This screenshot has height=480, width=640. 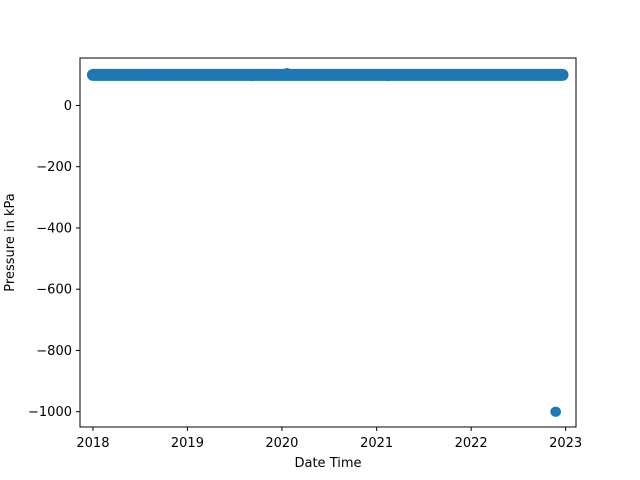 What do you see at coordinates (10, 242) in the screenshot?
I see `y-axis-label: Pressure in kPa` at bounding box center [10, 242].